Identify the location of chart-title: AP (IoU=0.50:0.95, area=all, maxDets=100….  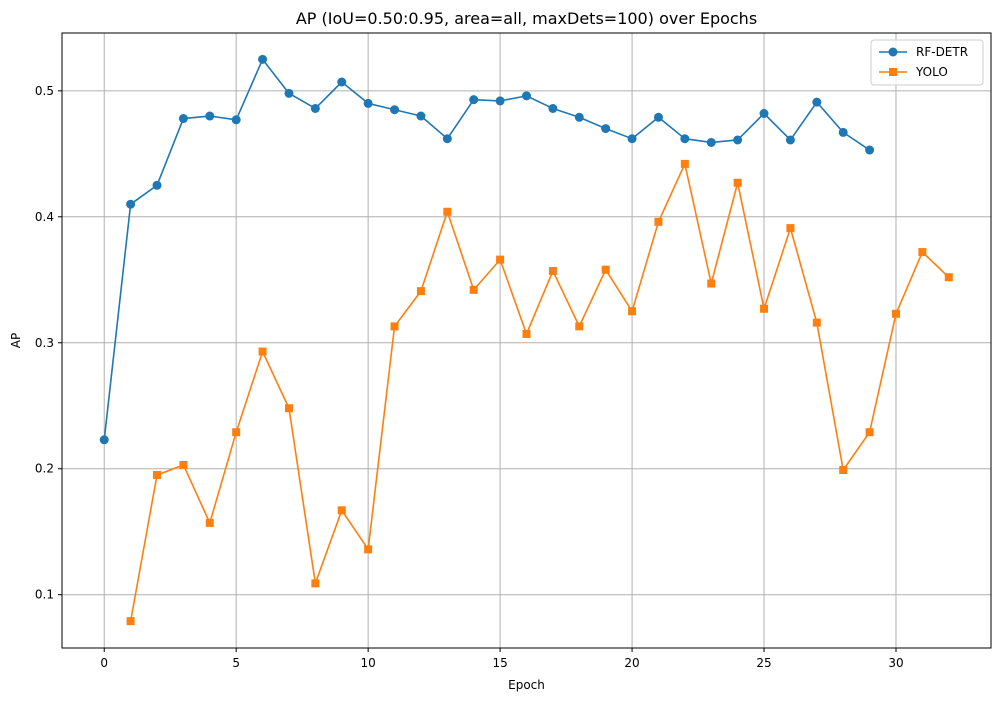
(526, 18).